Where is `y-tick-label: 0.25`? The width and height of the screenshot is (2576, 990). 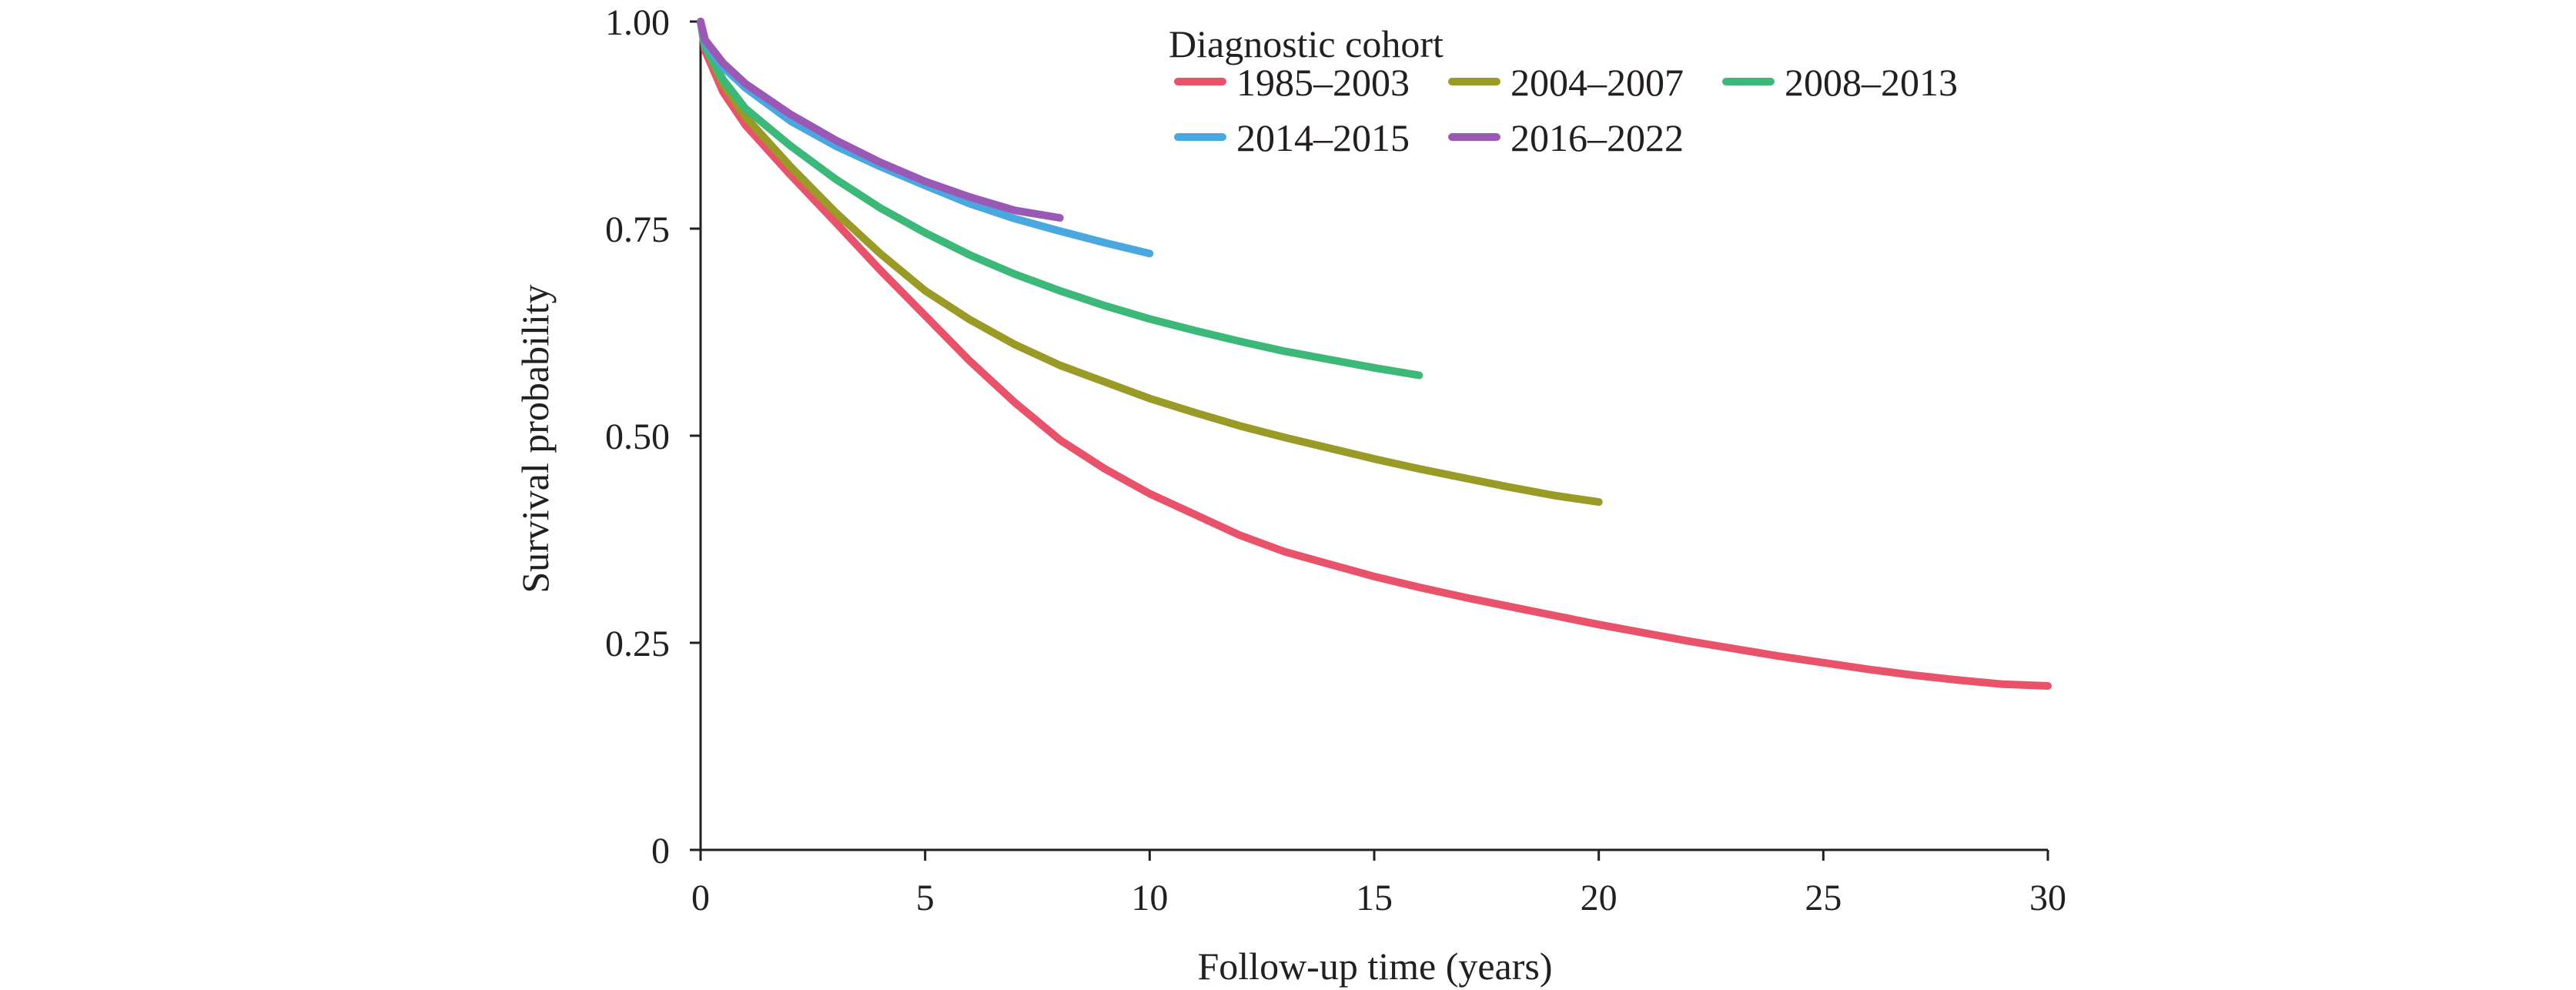
y-tick-label: 0.25 is located at coordinates (638, 644).